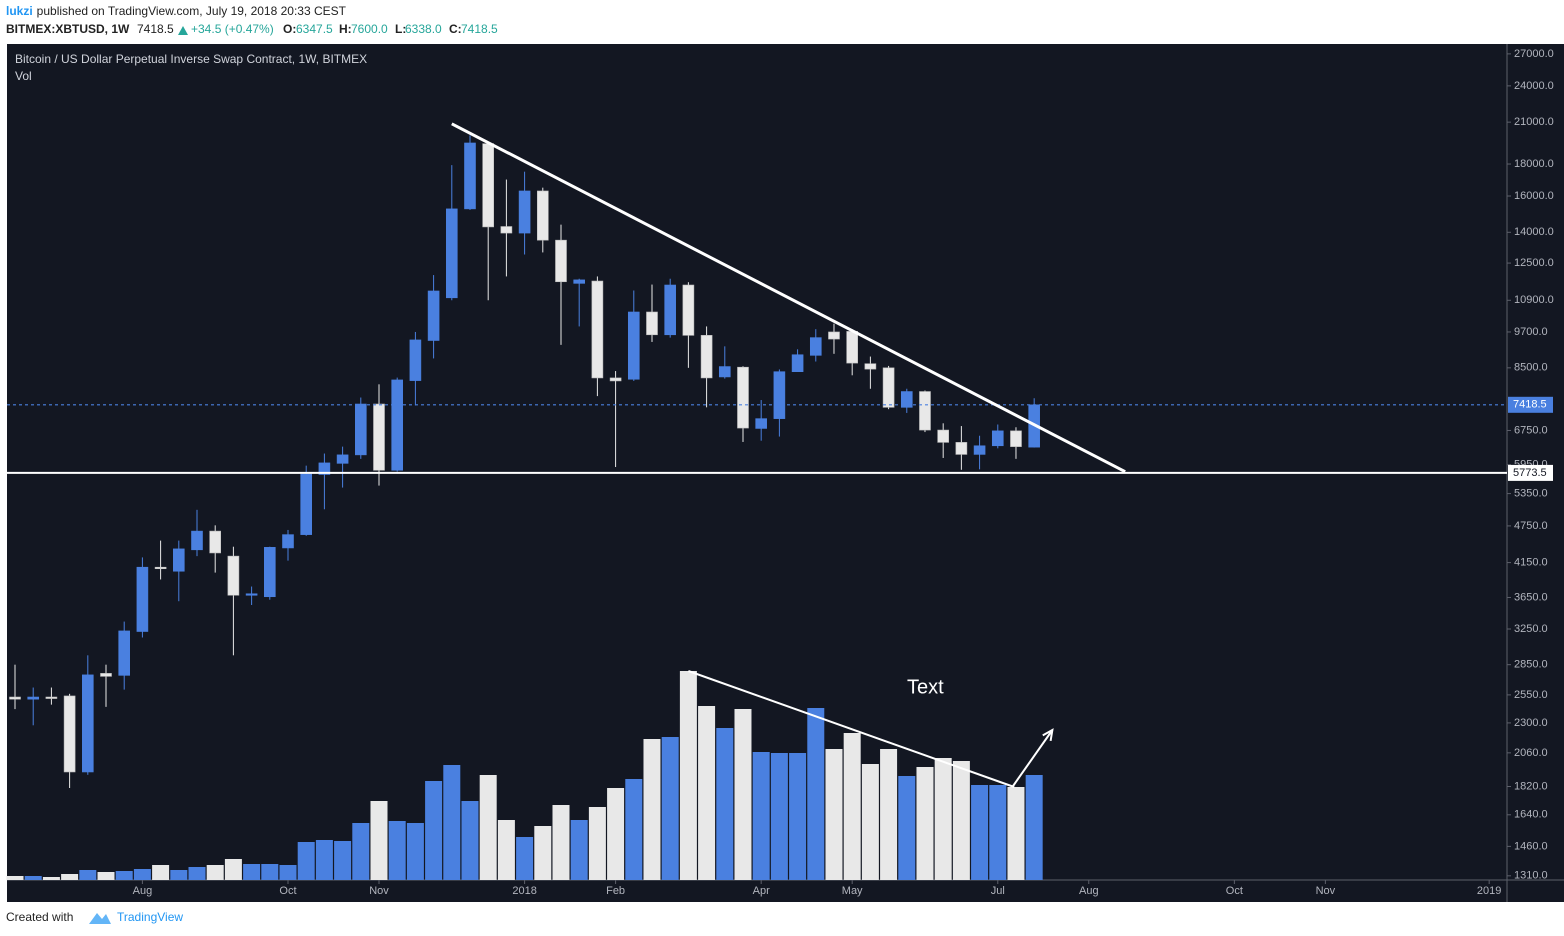 Image resolution: width=1564 pixels, height=936 pixels. Describe the element at coordinates (1531, 846) in the screenshot. I see `y-tick-label: 1460.0` at that location.